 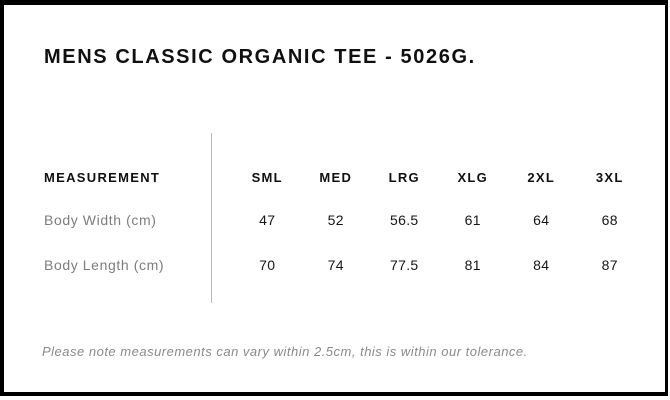 What do you see at coordinates (100, 220) in the screenshot?
I see `row-label-body-width: Body Width (cm)` at bounding box center [100, 220].